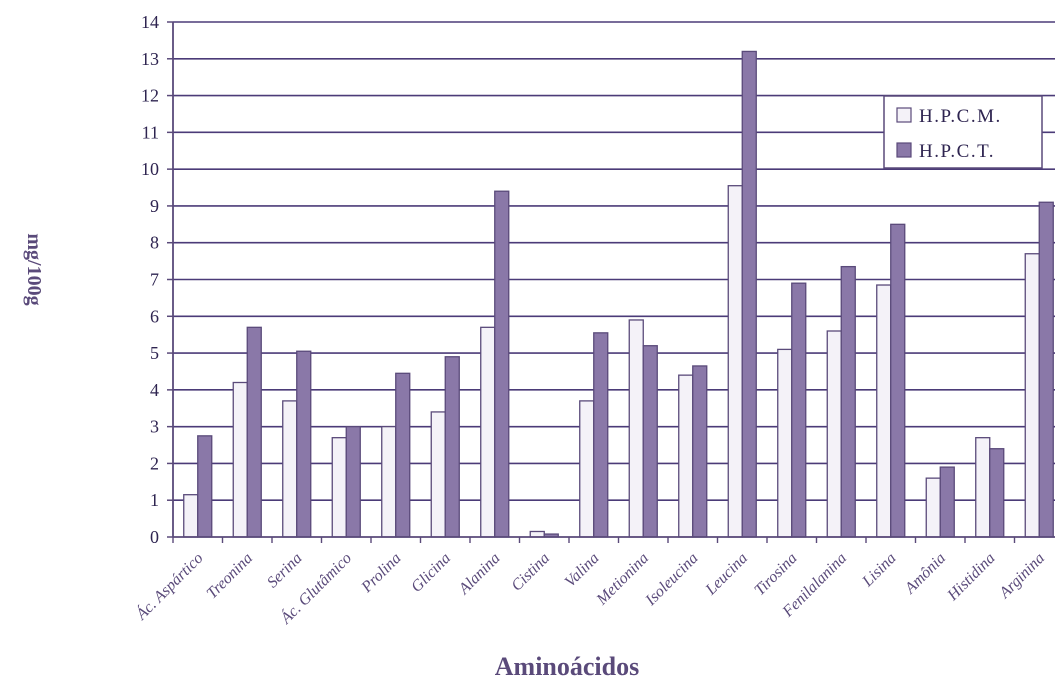 This screenshot has height=682, width=1055. Describe the element at coordinates (150, 96) in the screenshot. I see `y-tick-label: 12` at that location.